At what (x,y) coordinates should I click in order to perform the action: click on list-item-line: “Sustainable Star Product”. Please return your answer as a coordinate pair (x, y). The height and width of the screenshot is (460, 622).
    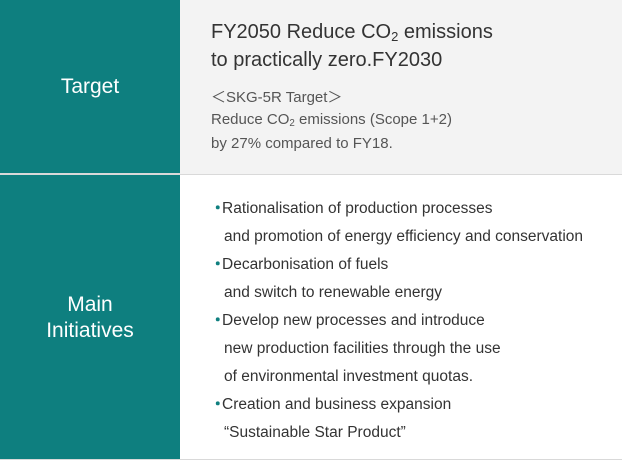
    Looking at the image, I should click on (315, 432).